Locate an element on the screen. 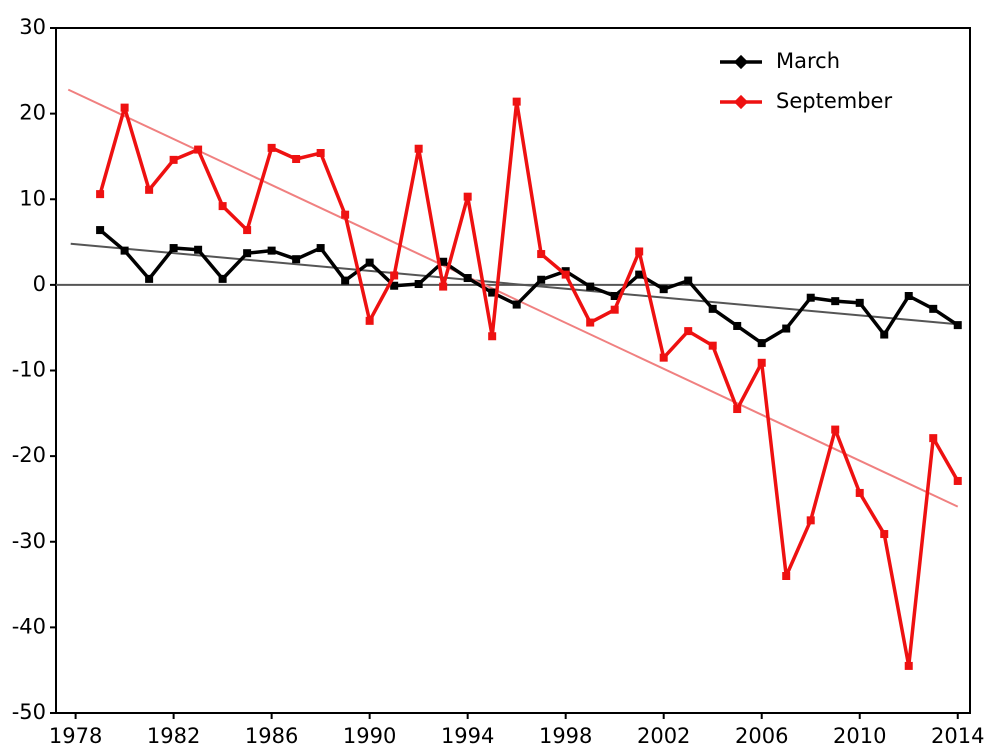  x-tick-label: 1994 is located at coordinates (467, 736).